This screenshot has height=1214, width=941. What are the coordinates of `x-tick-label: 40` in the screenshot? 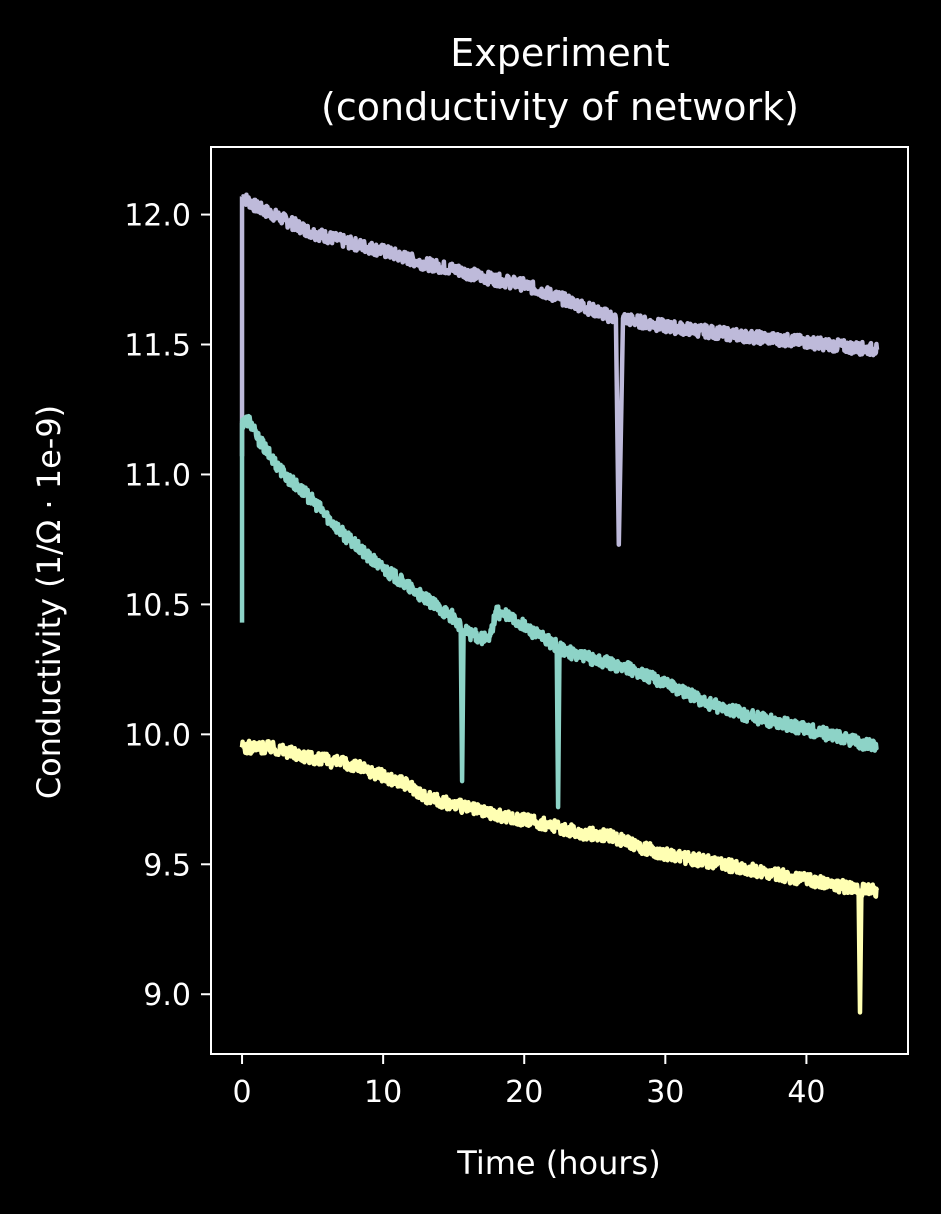 It's located at (806, 1092).